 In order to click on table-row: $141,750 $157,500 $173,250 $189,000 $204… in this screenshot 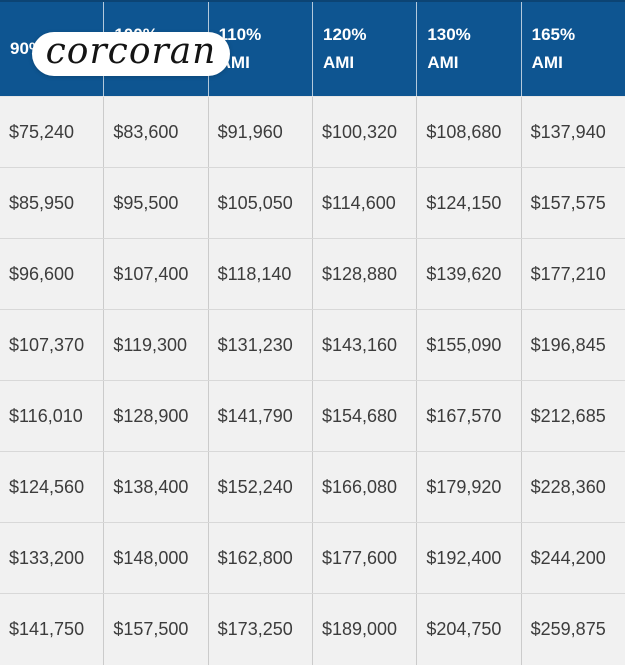, I will do `click(312, 629)`.